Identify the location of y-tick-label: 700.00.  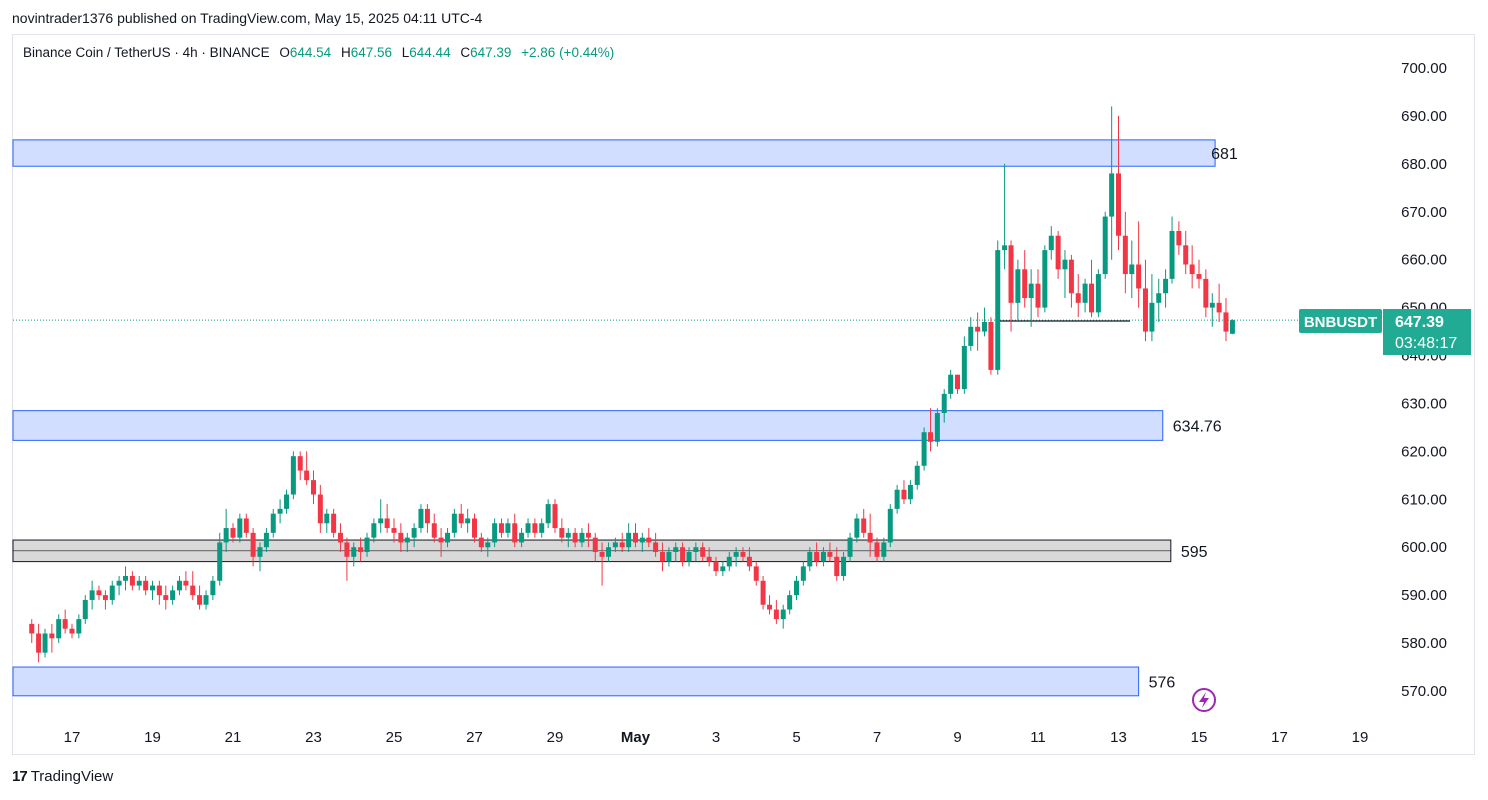
(1424, 68).